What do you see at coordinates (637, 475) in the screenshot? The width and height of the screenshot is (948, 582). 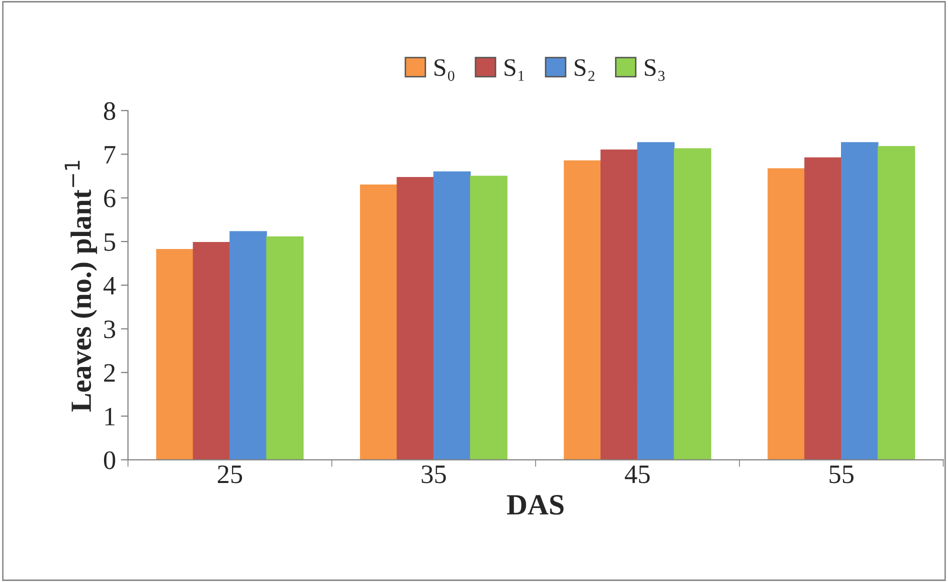 I see `x-tick-label: 45` at bounding box center [637, 475].